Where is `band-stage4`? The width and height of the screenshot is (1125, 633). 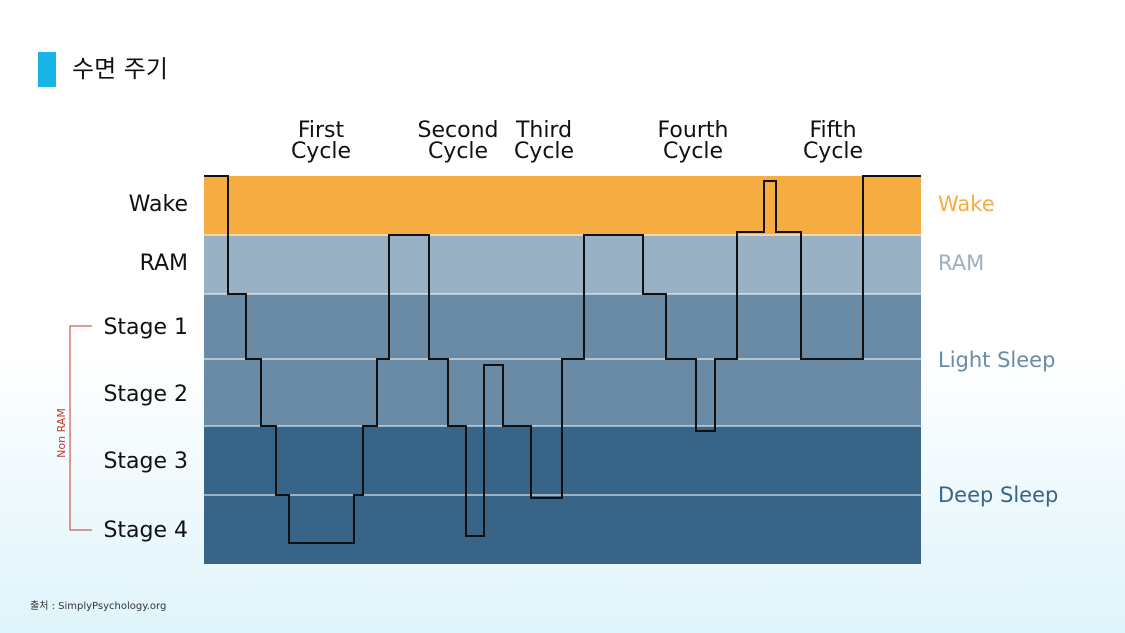
band-stage4 is located at coordinates (562, 529).